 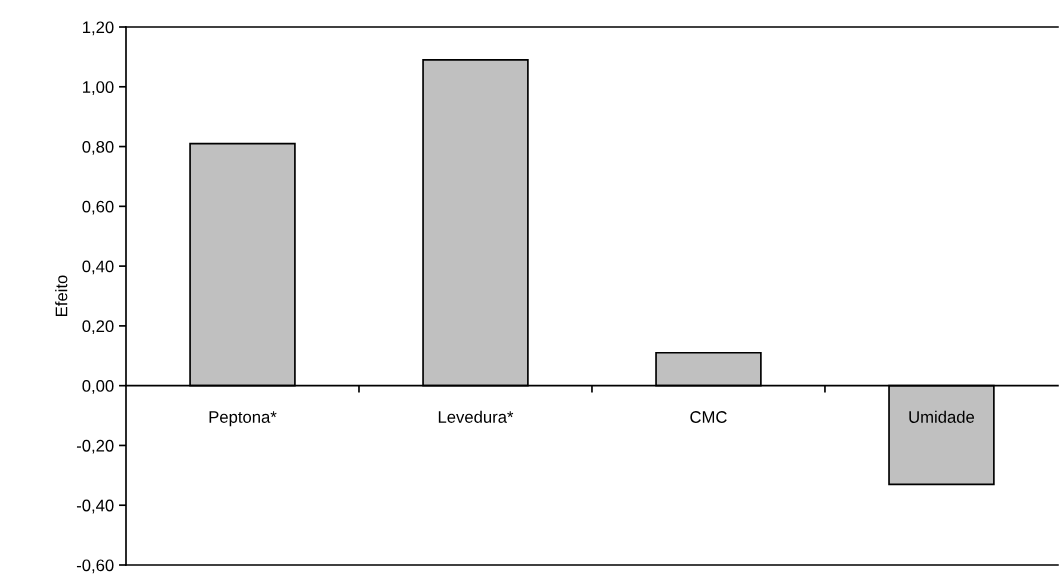 What do you see at coordinates (98, 327) in the screenshot?
I see `y-tick-label: 0,20` at bounding box center [98, 327].